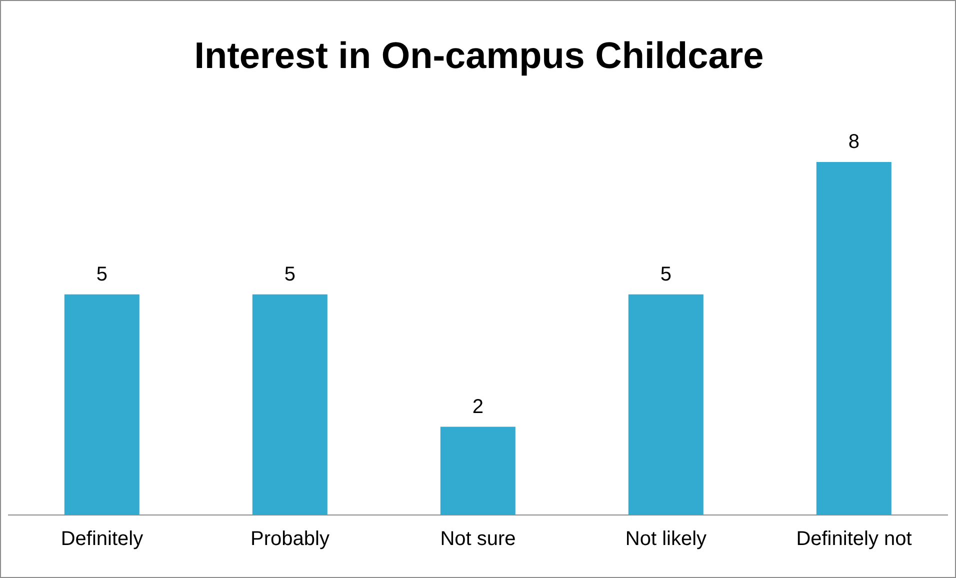 This screenshot has height=578, width=956. Describe the element at coordinates (854, 142) in the screenshot. I see `data-label: 8` at that location.